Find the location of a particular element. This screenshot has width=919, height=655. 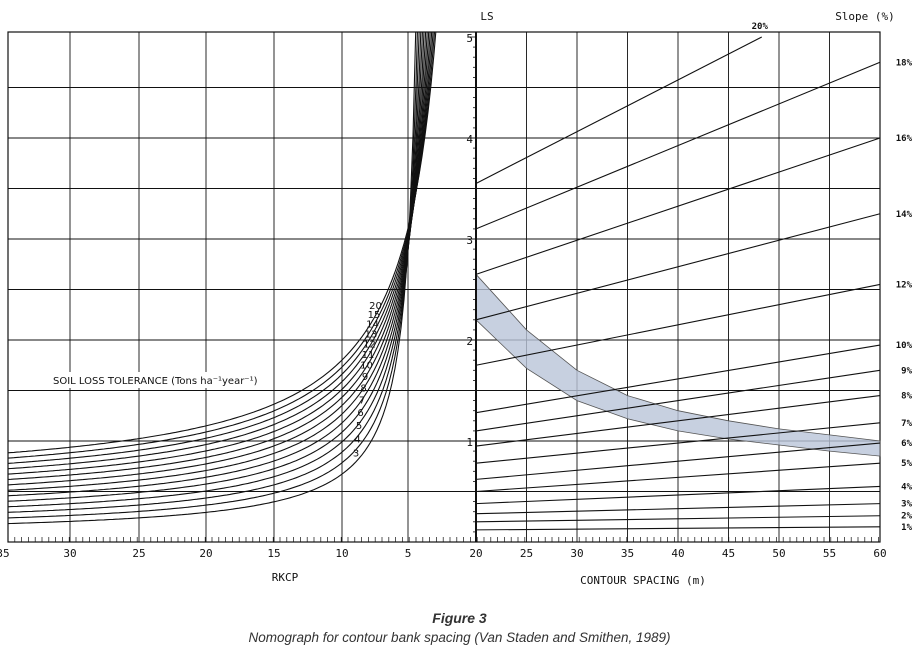

curve-label-15: 15 is located at coordinates (374, 315).